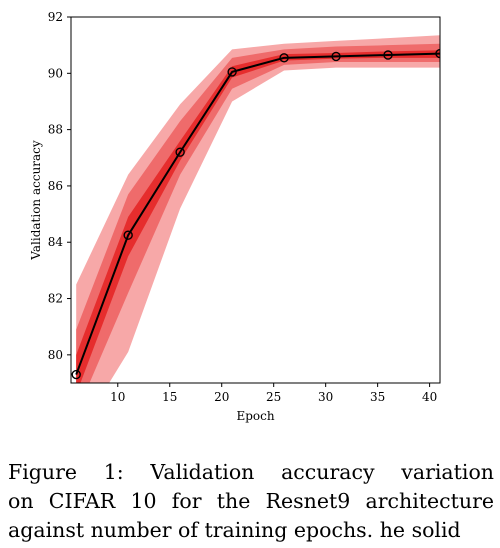 The width and height of the screenshot is (500, 548). I want to click on caption-line: on CIFAR 10 for the Resnet9 architecture, so click(251, 501).